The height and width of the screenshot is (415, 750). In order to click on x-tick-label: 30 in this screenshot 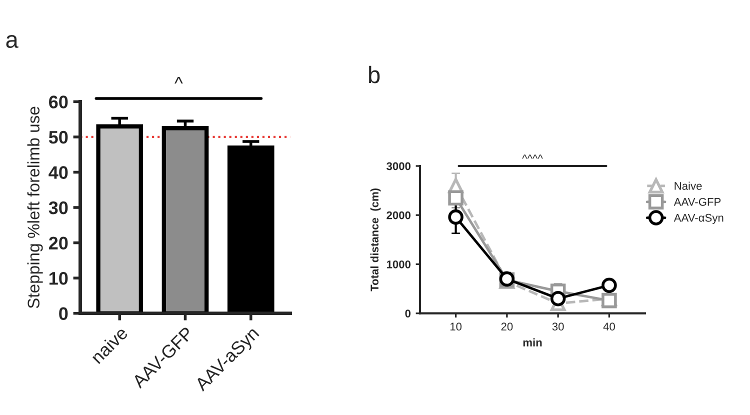, I will do `click(558, 326)`.